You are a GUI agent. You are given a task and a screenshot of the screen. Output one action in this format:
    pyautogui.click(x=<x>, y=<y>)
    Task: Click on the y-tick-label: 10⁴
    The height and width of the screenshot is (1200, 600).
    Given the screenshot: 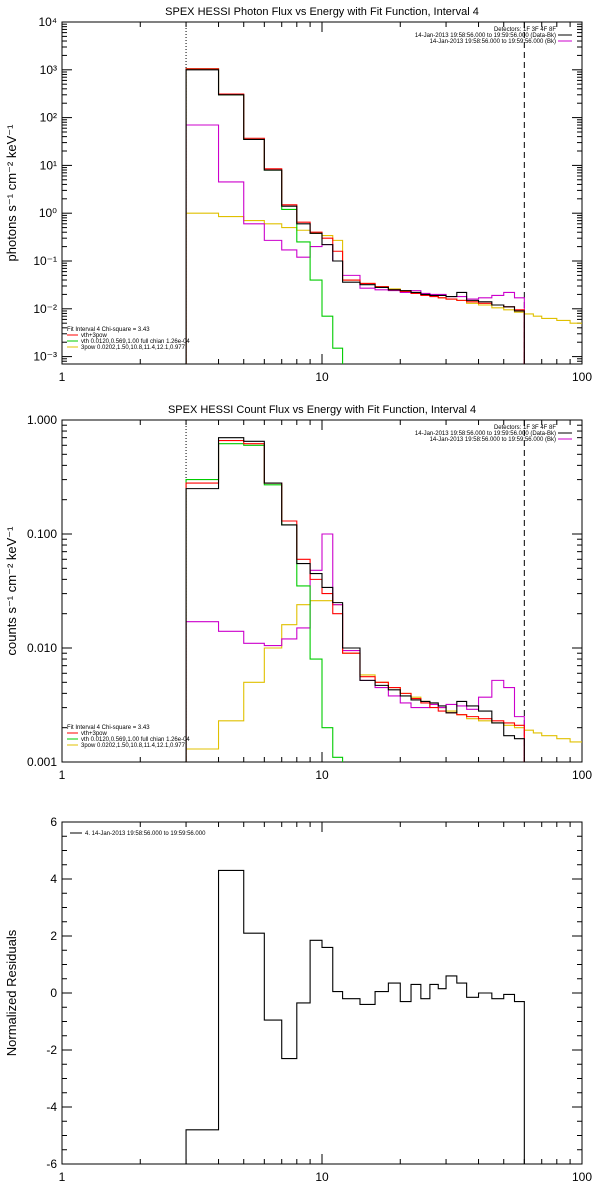 What is the action you would take?
    pyautogui.click(x=47, y=22)
    